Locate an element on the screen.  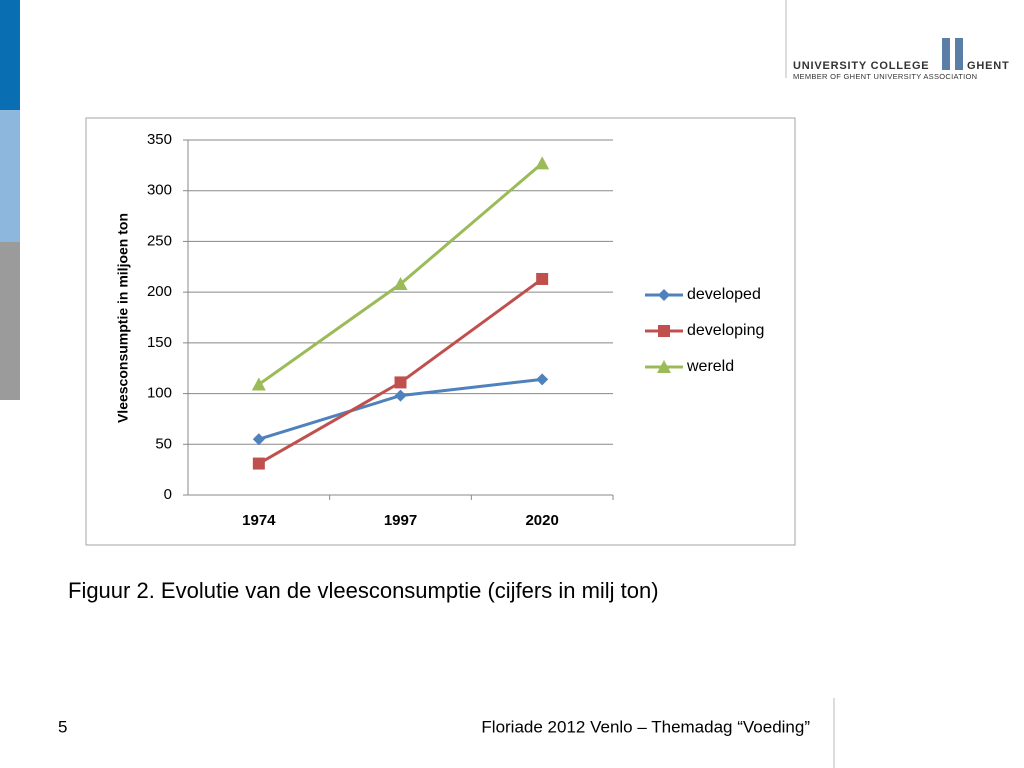
legend-label: wereld is located at coordinates (710, 366).